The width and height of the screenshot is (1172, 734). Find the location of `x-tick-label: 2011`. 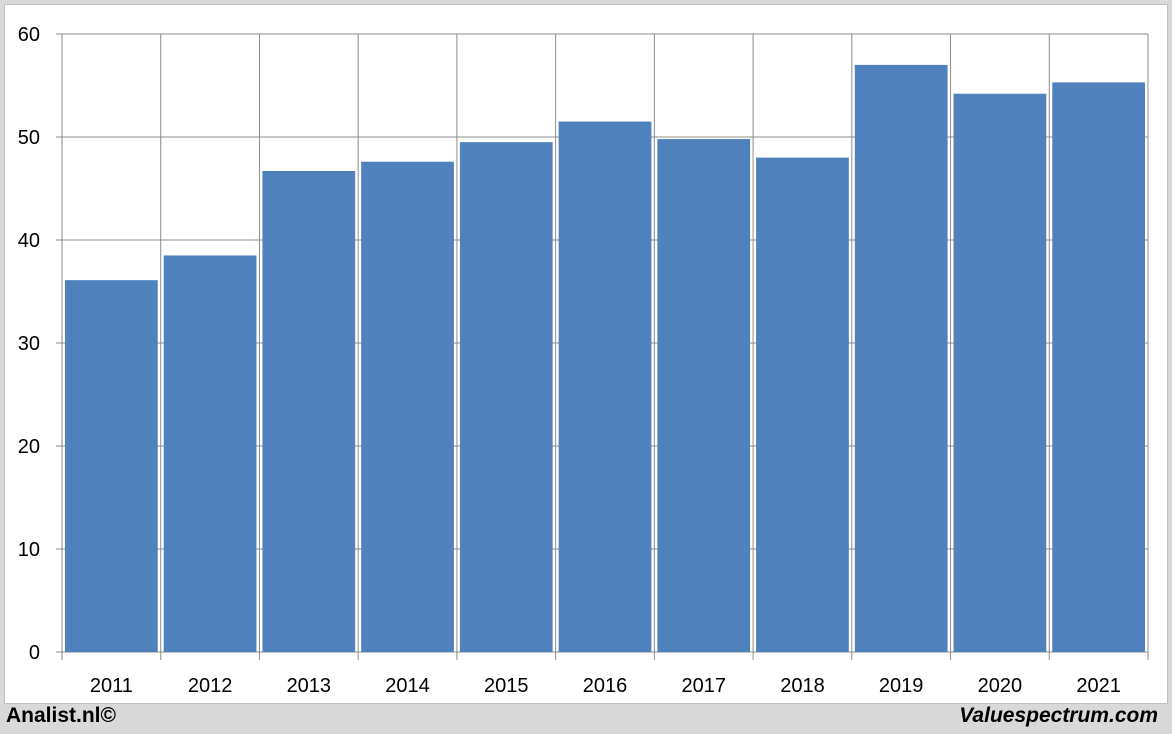

x-tick-label: 2011 is located at coordinates (111, 686).